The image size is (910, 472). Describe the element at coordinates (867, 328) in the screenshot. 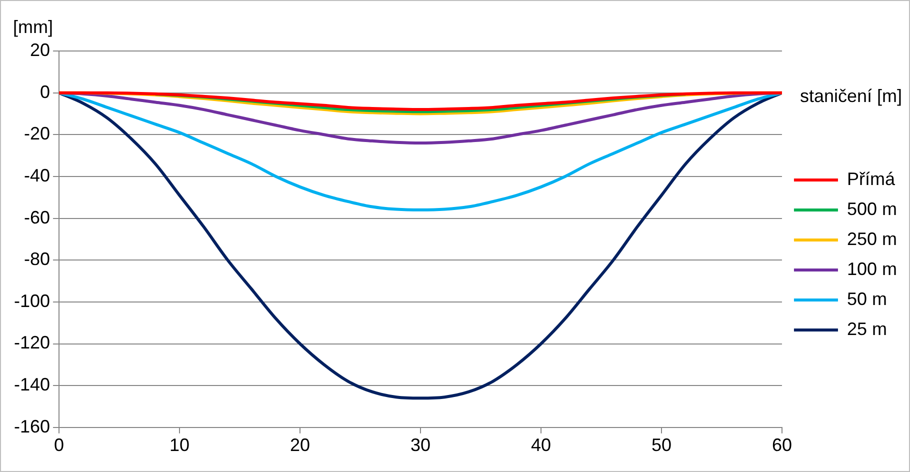

I see `legend-label: 25 m` at that location.